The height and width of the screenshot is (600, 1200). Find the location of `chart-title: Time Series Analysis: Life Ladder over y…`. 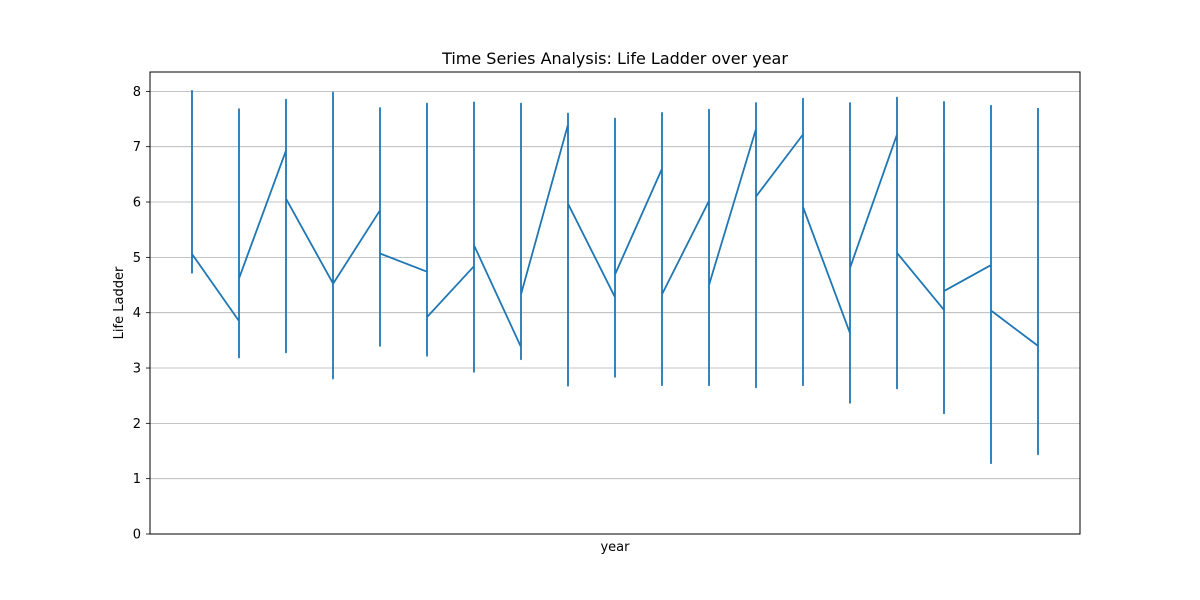

chart-title: Time Series Analysis: Life Ladder over y… is located at coordinates (614, 58).